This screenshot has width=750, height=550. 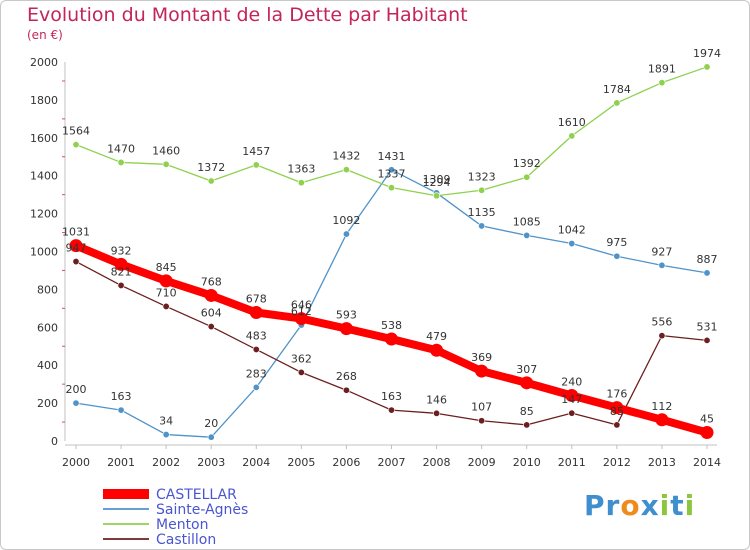 I want to click on data-label: 1337, so click(x=392, y=174).